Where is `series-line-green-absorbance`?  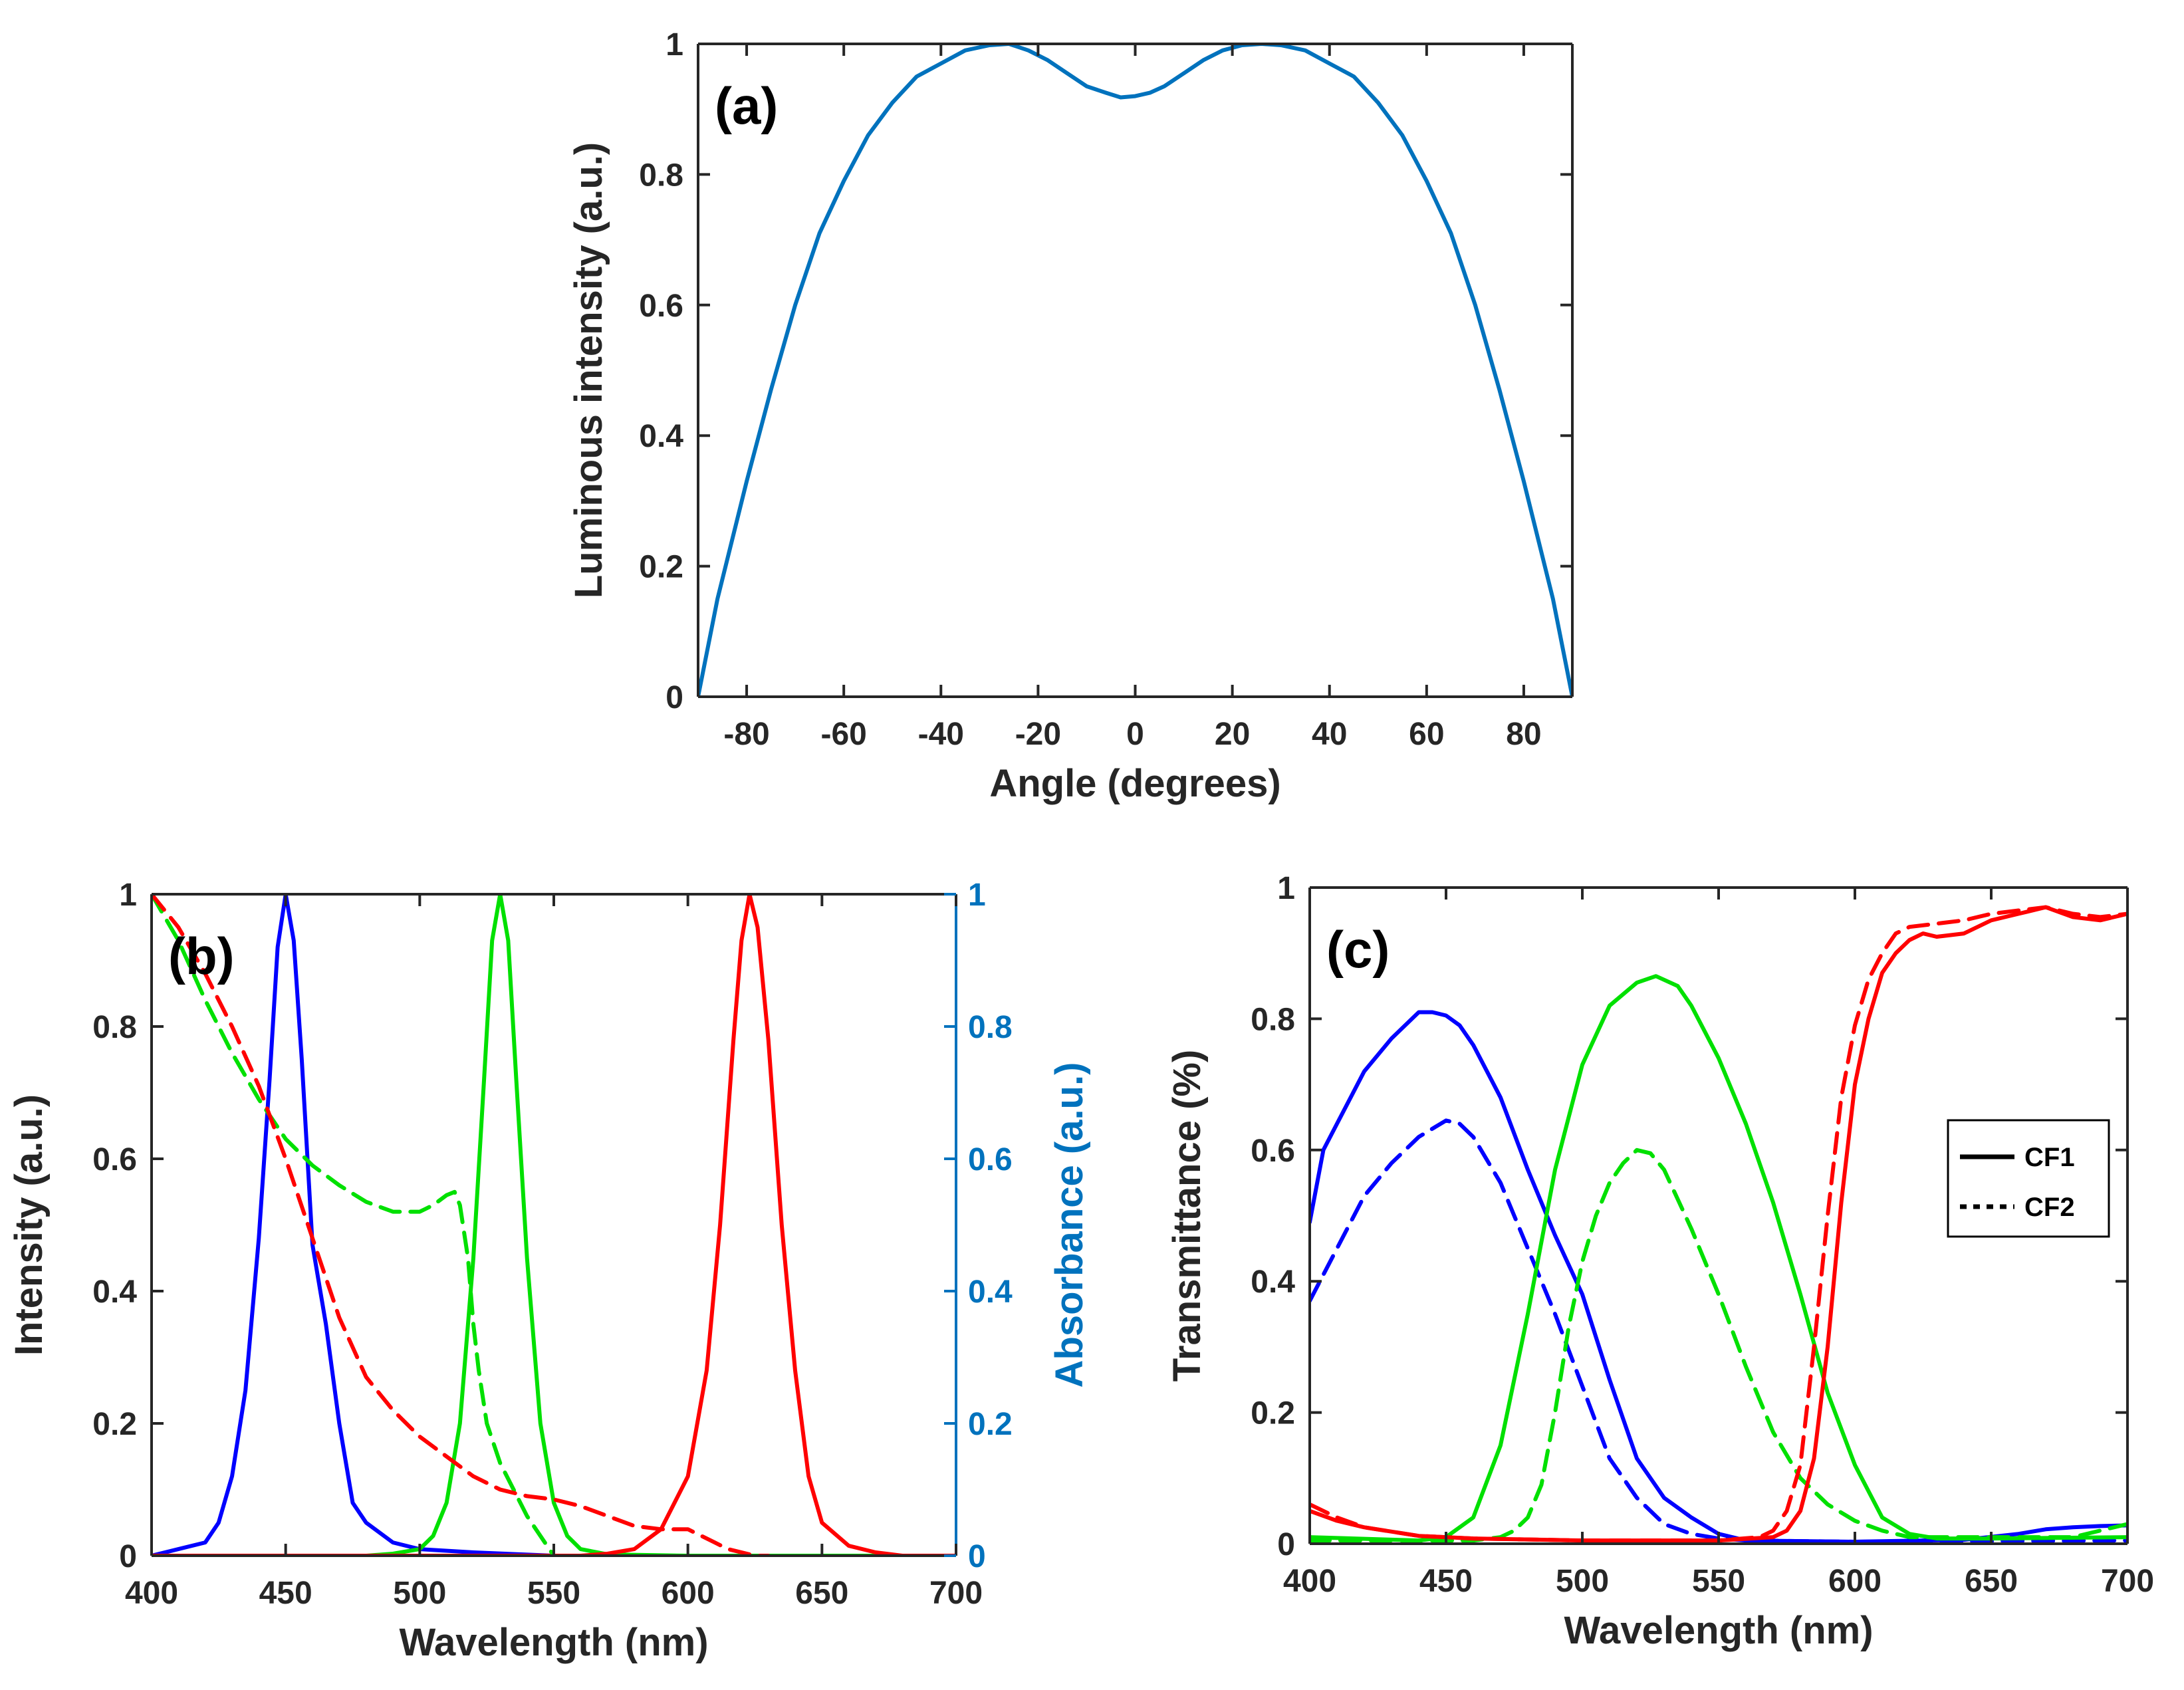
series-line-green-absorbance is located at coordinates (354, 1225).